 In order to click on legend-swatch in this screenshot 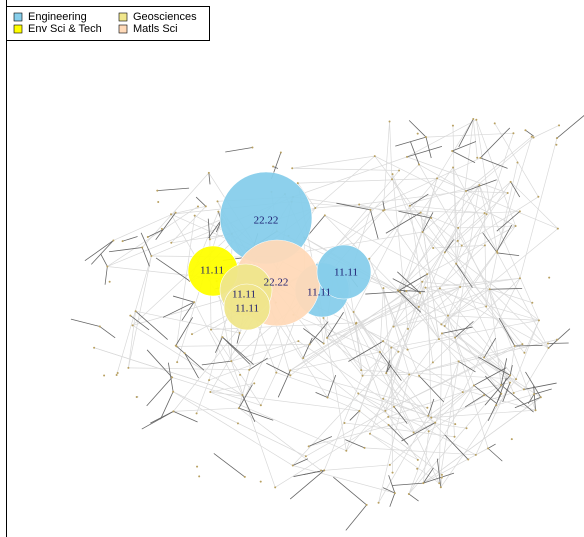, I will do `click(18, 17)`.